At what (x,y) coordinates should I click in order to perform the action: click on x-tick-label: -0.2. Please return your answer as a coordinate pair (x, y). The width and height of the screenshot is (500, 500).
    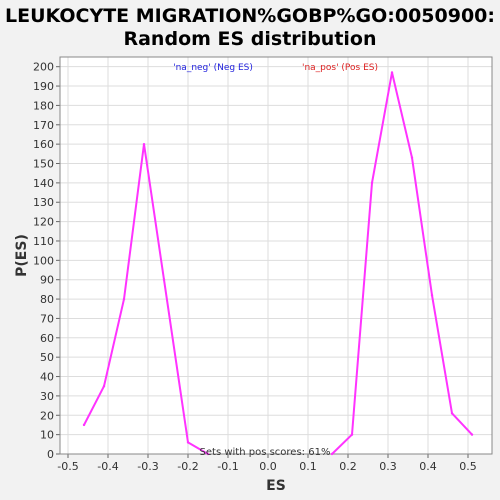
    Looking at the image, I should click on (187, 466).